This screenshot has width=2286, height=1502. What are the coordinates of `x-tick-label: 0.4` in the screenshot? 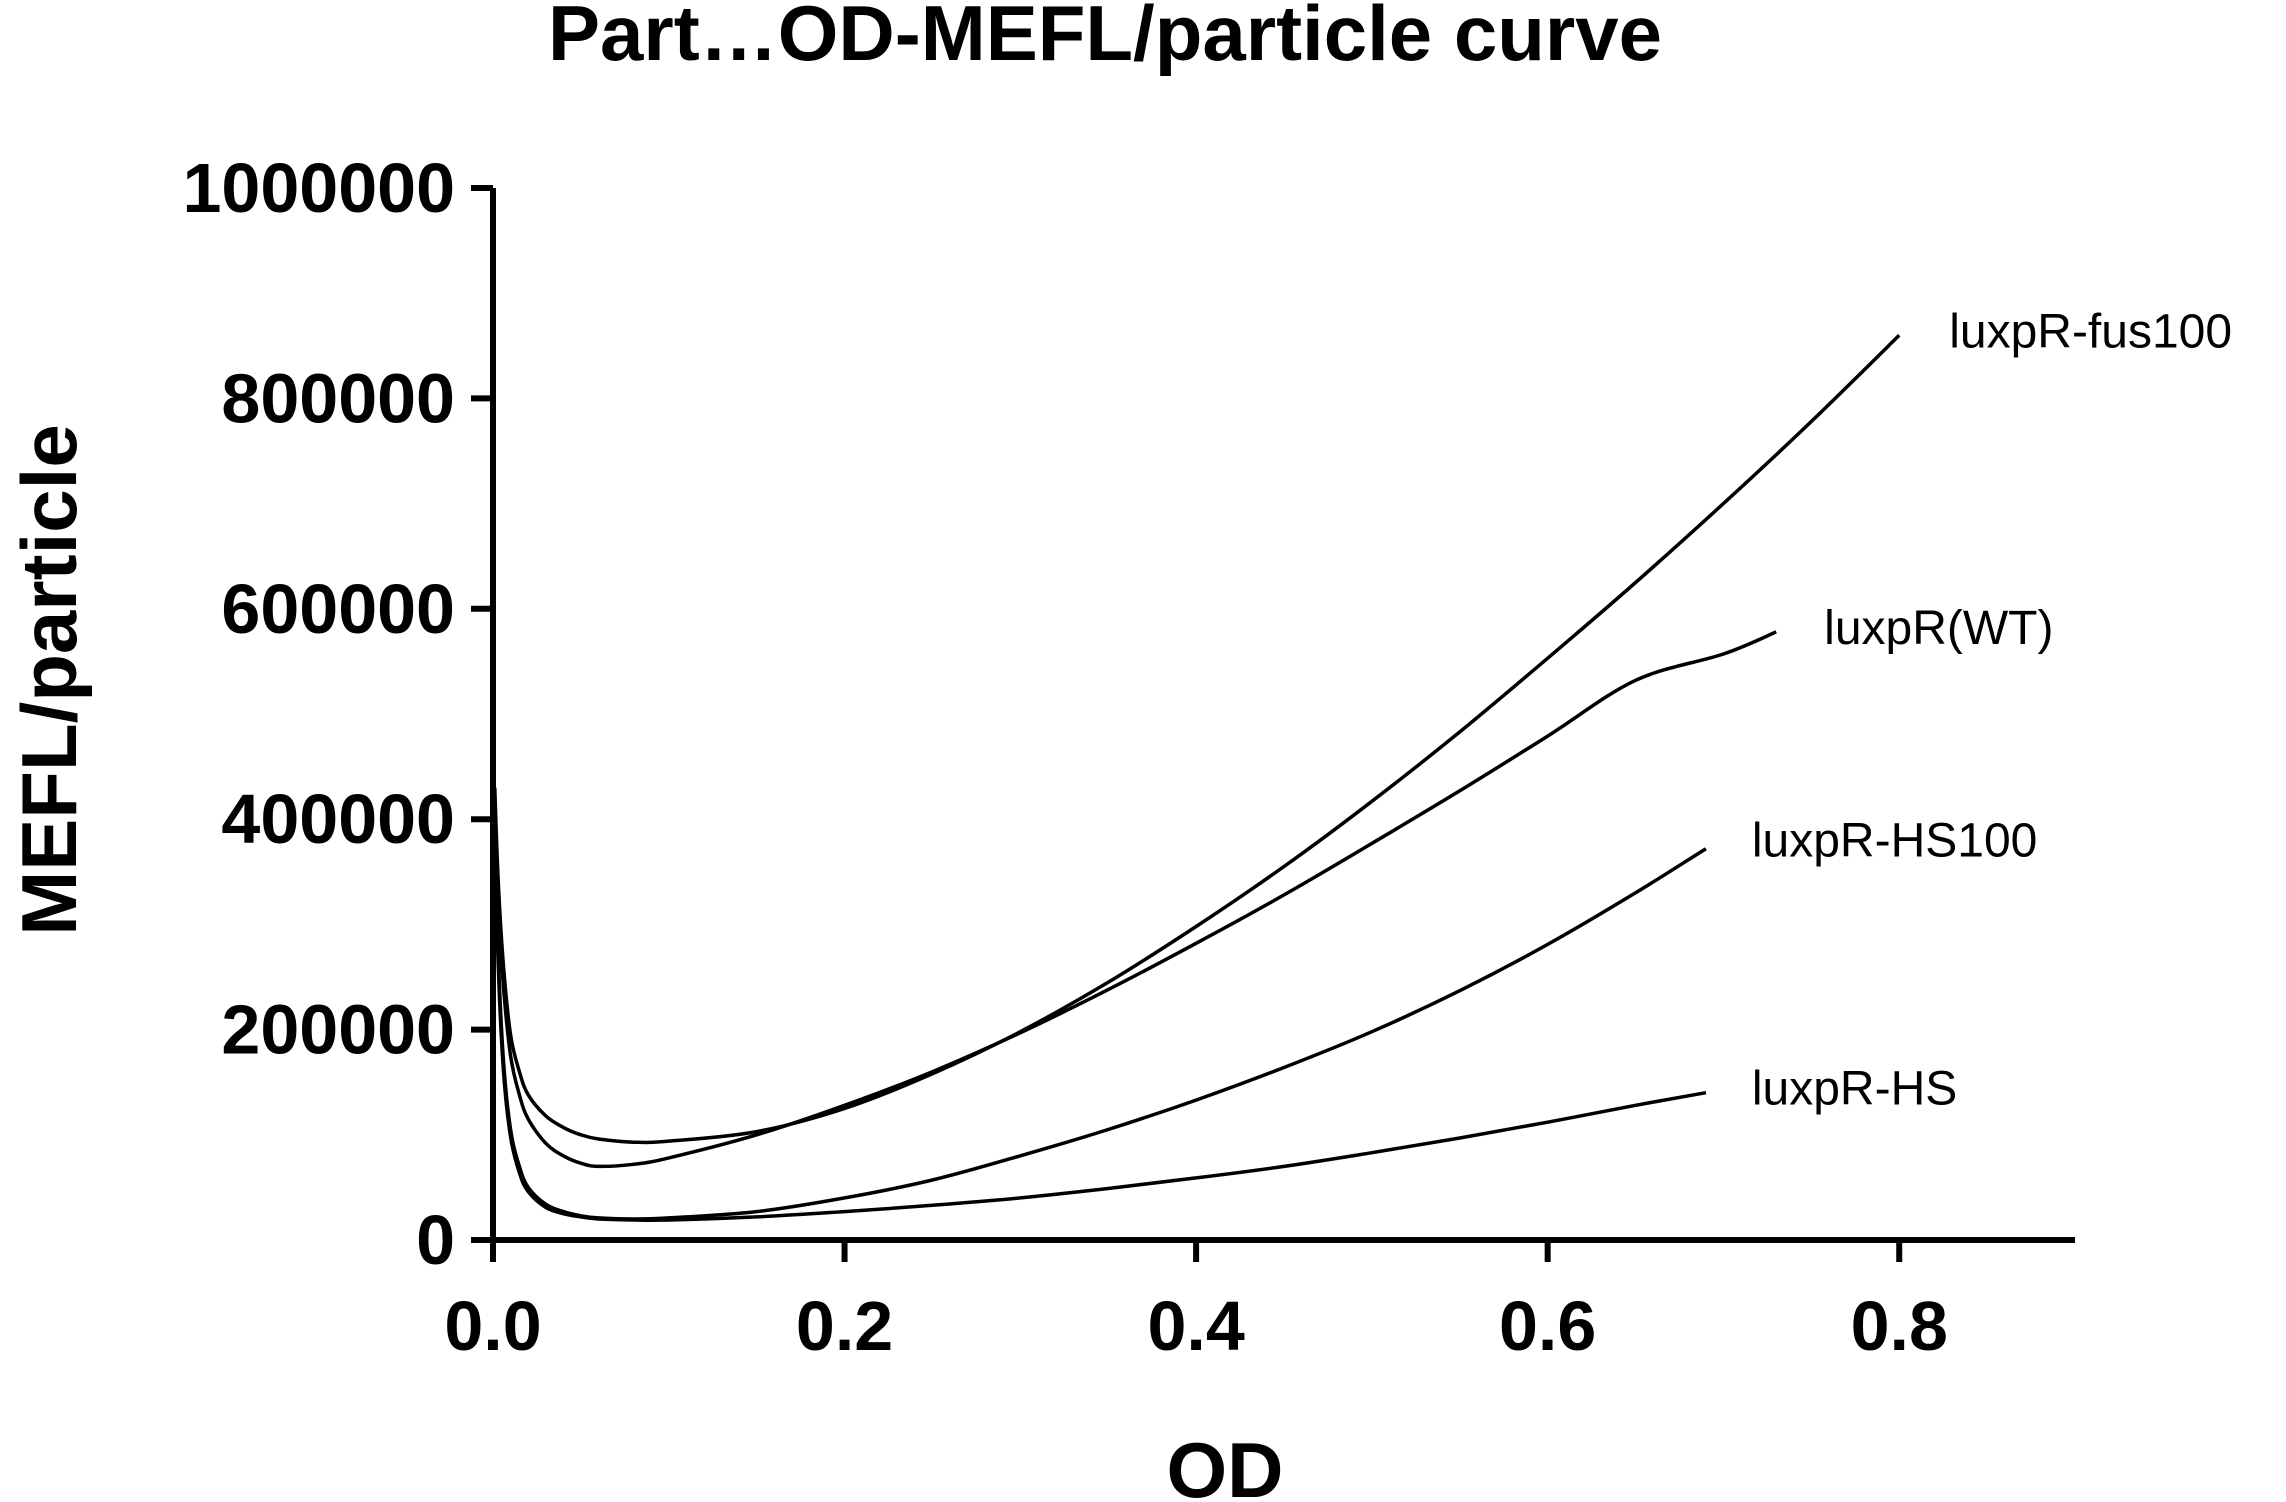 It's located at (1195, 1326).